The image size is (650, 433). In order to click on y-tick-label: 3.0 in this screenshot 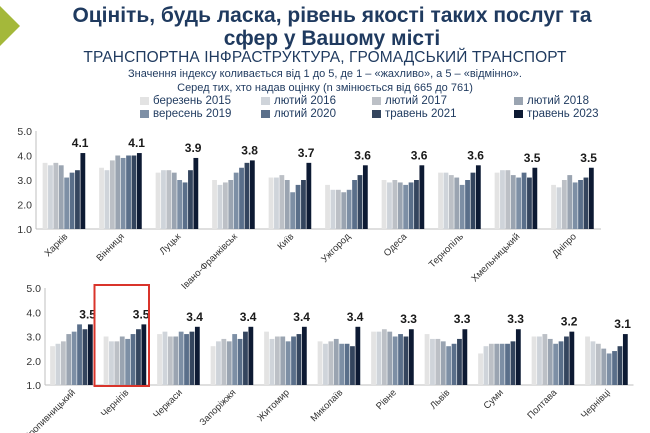, I will do `click(33, 338)`.